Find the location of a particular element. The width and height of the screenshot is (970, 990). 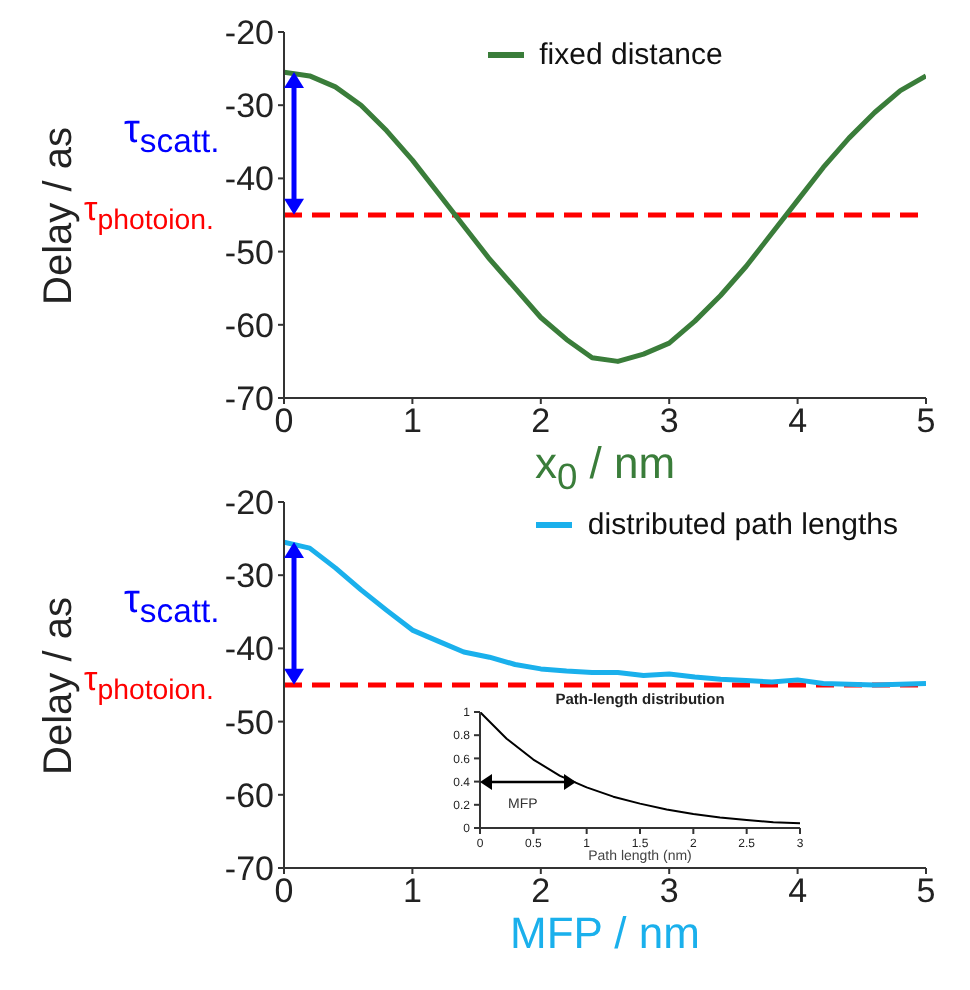

x-axis-title: x$_{0}$ / nm is located at coordinates (605, 468).